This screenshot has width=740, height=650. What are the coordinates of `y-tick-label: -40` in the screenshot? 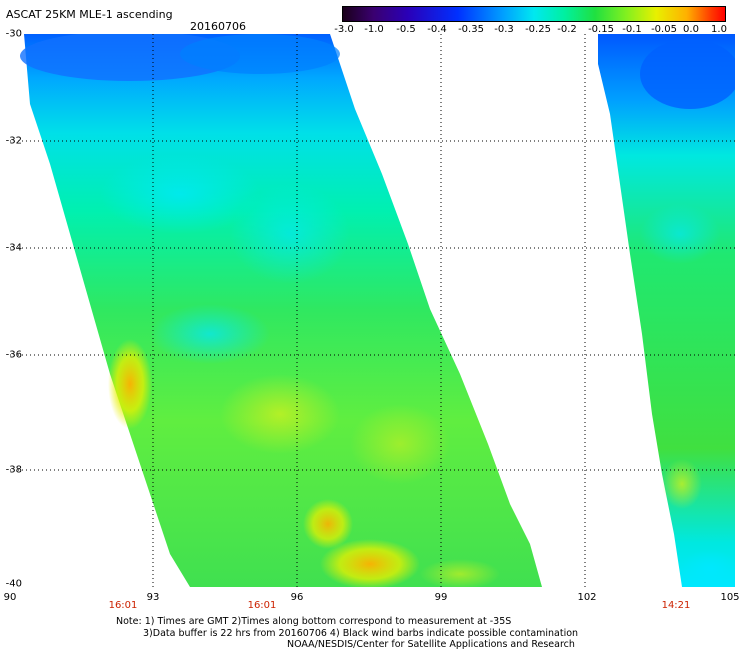 It's located at (13, 584).